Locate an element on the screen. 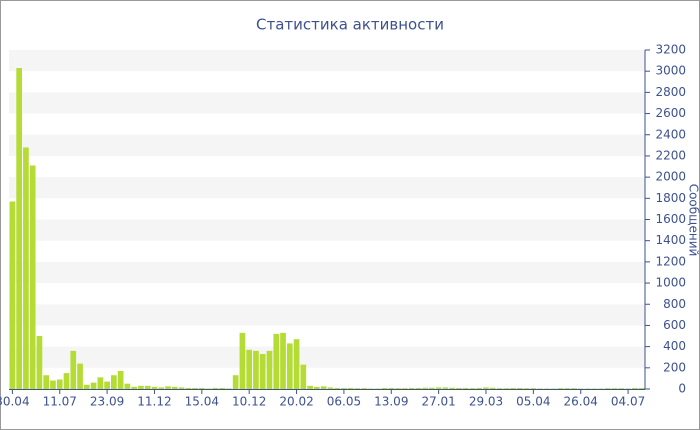 This screenshot has width=700, height=430. x-tick-label: 13.09 is located at coordinates (391, 402).